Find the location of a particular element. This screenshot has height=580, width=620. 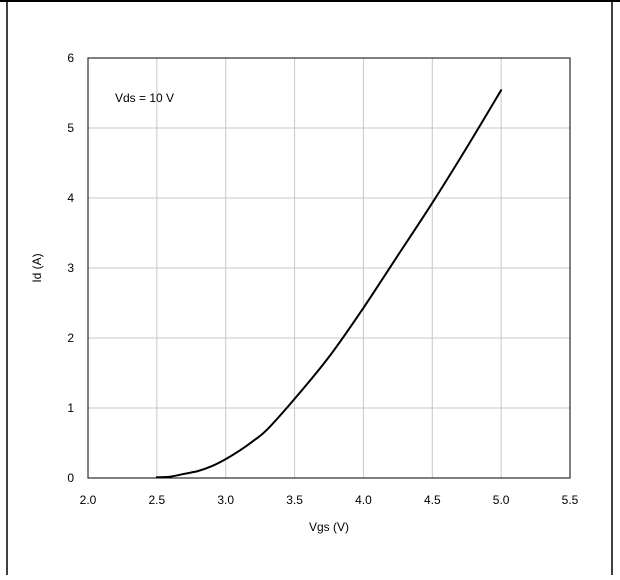

x-tick-labels: 2.0 2.5 3.0 3.5 4.0 4.5 5.0 5.5 is located at coordinates (329, 500).